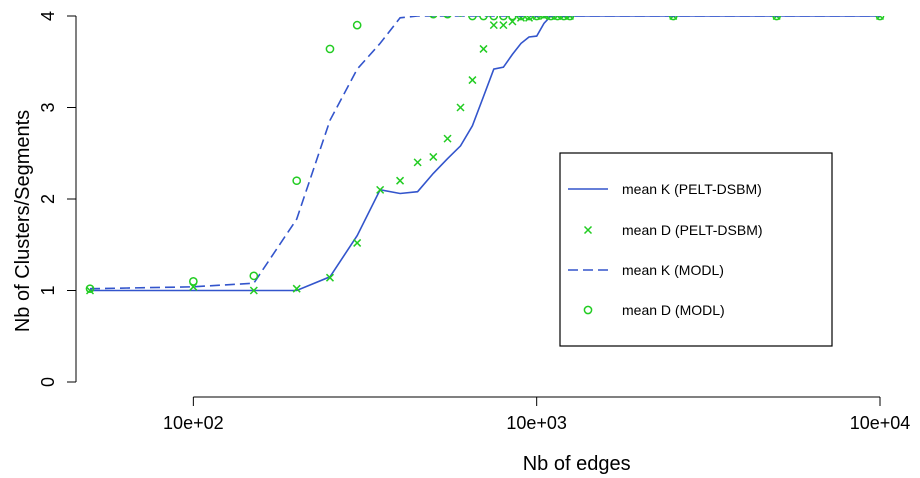 This screenshot has width=920, height=478. What do you see at coordinates (673, 310) in the screenshot?
I see `legend-label: mean D (MODL)` at bounding box center [673, 310].